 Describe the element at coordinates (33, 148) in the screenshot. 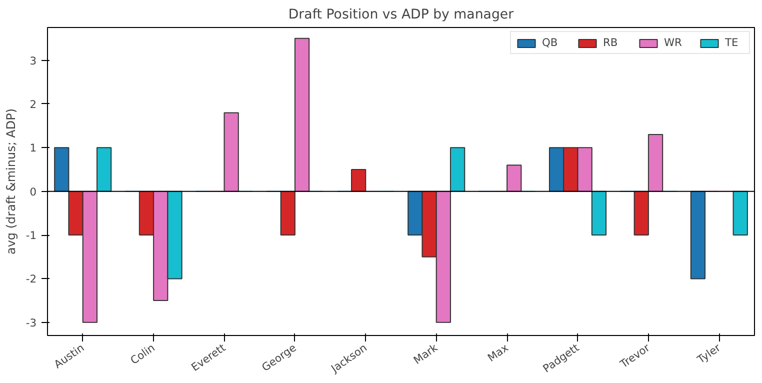

I see `y-tick-label: 1` at that location.